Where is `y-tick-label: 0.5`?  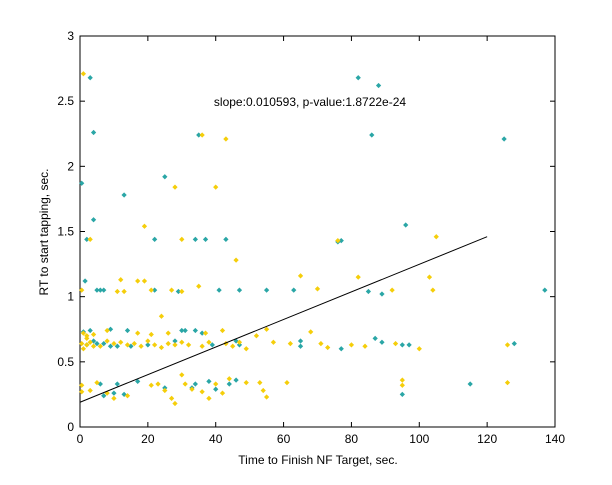 y-tick-label: 0.5 is located at coordinates (65, 362).